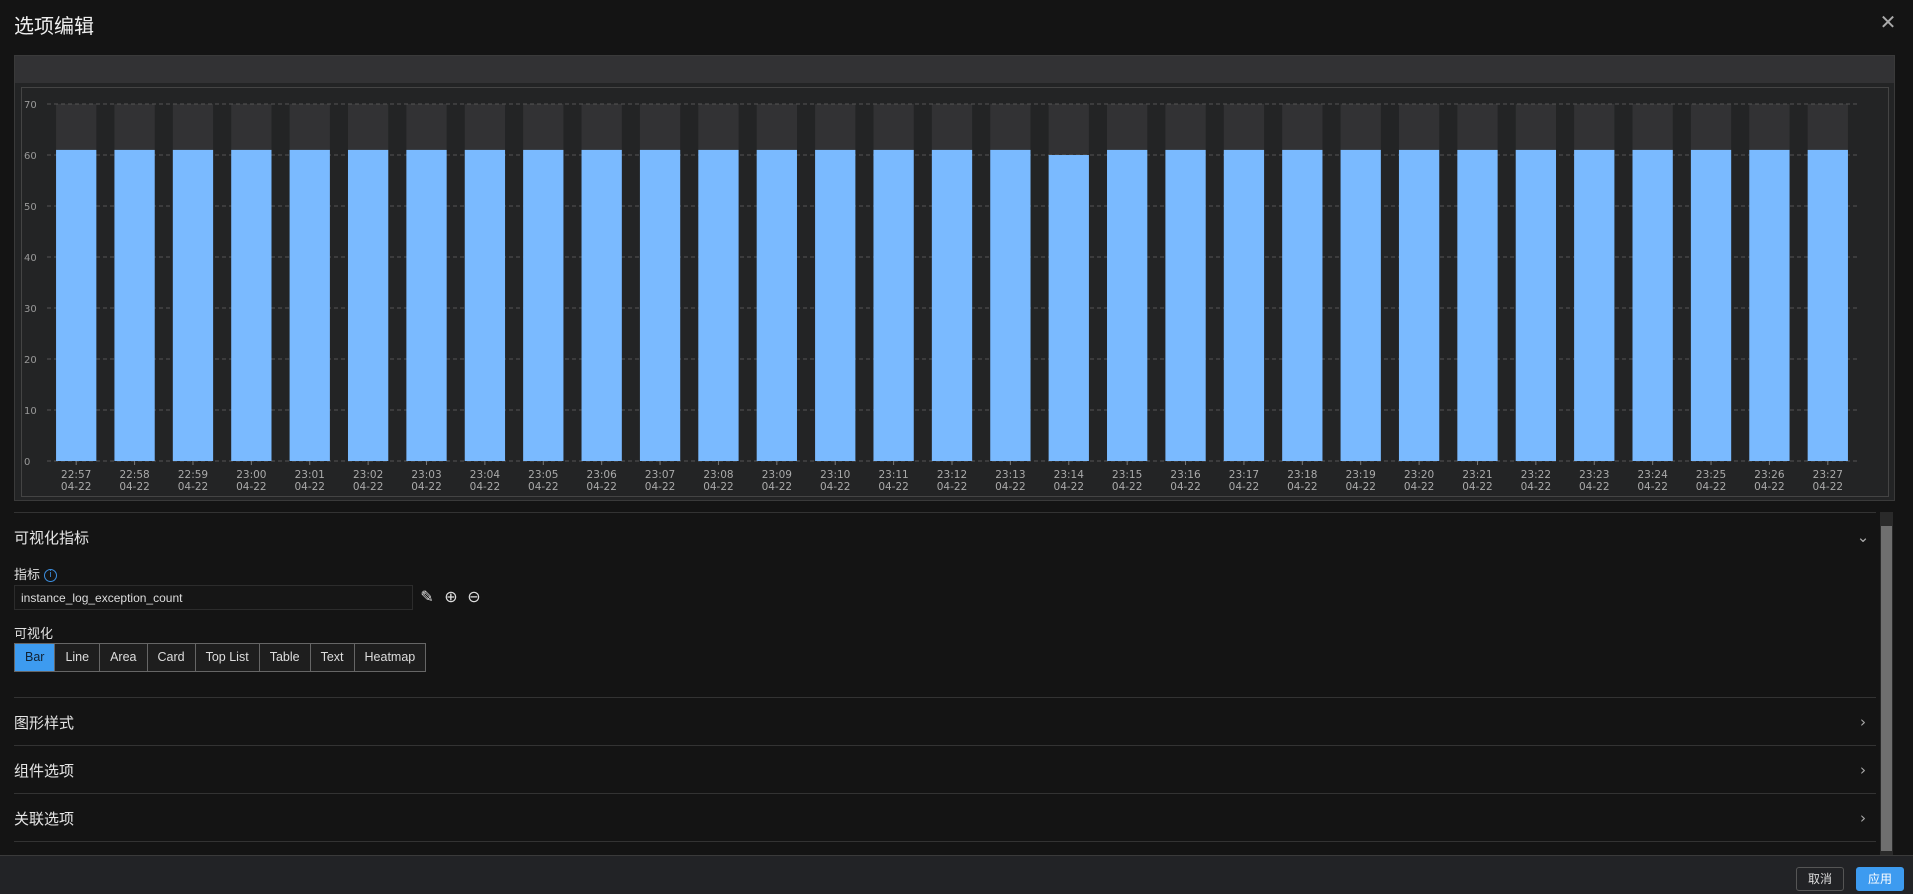  Describe the element at coordinates (426, 481) in the screenshot. I see `x-tick-label: 23:03 04-22` at that location.